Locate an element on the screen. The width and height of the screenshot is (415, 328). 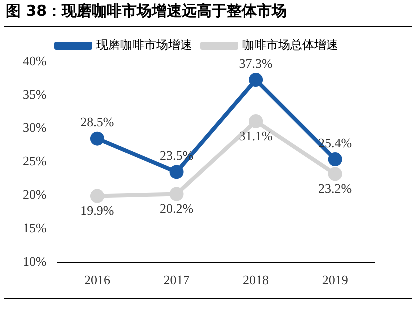
x-tick-label: 2019 is located at coordinates (335, 280).